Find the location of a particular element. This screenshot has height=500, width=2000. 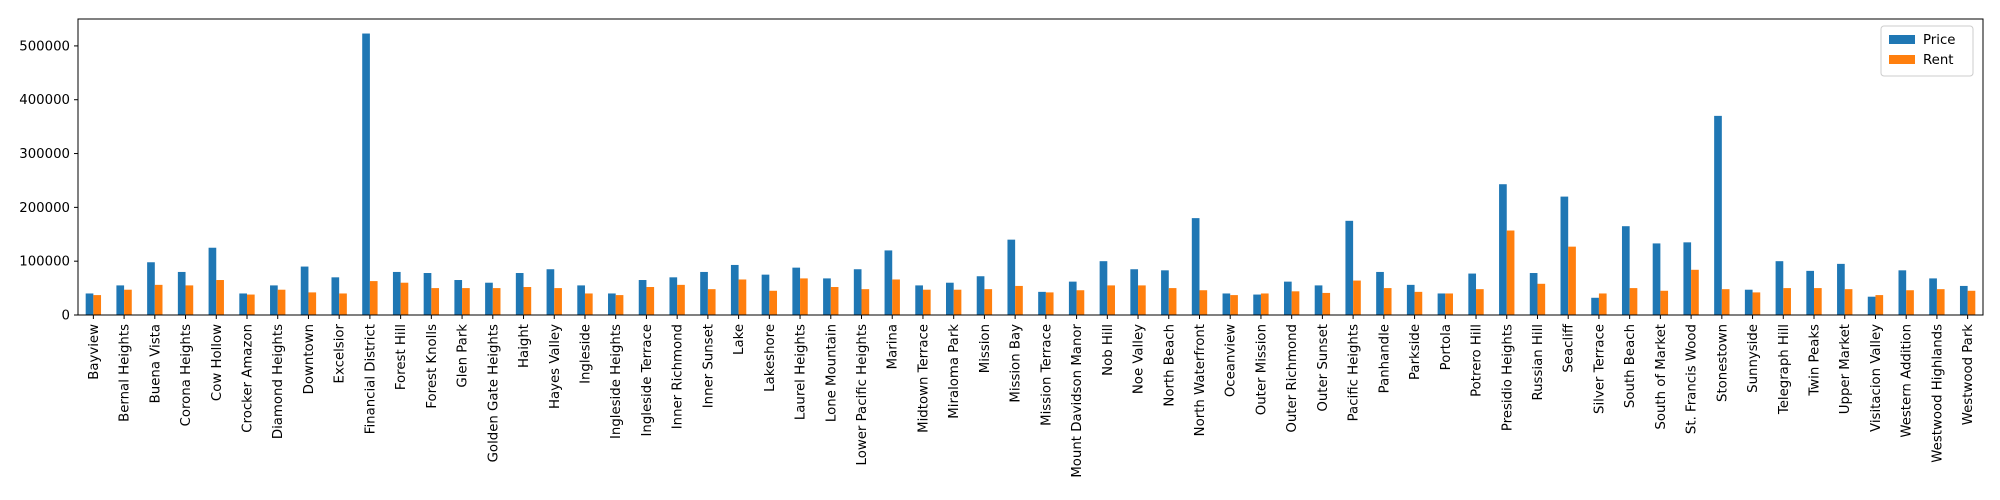

bar-price-twin-peaks is located at coordinates (1810, 292).